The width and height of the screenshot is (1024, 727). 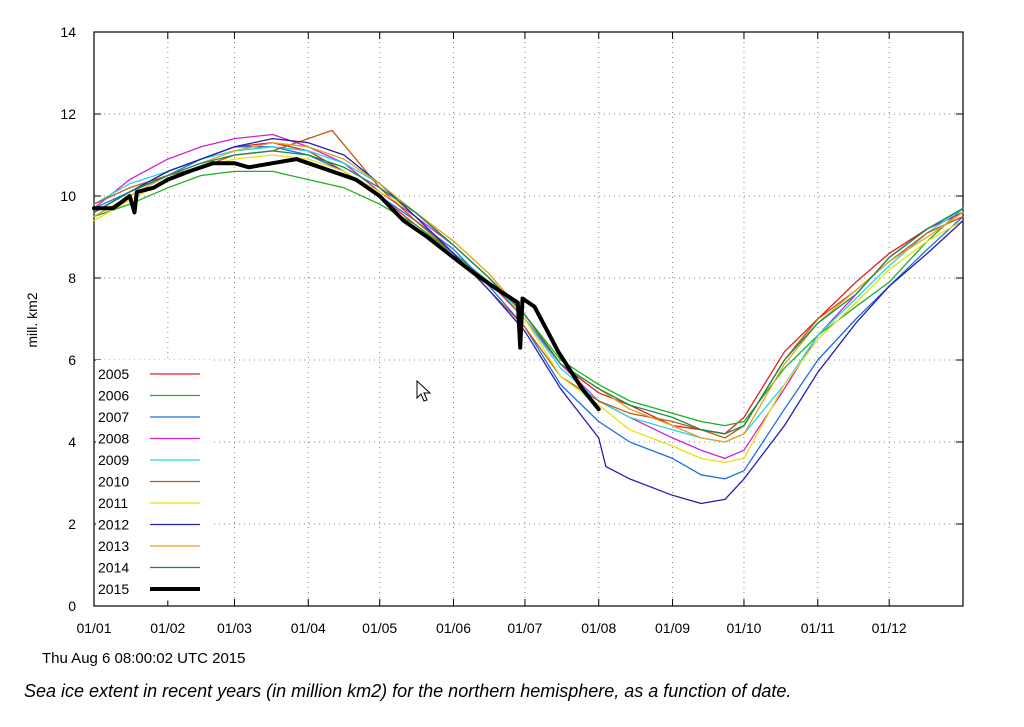 I want to click on legend-label: 2006, so click(x=113, y=396).